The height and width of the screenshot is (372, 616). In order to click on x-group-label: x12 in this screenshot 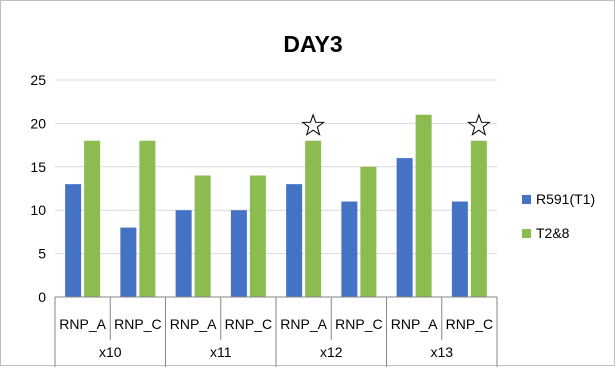, I will do `click(331, 352)`.